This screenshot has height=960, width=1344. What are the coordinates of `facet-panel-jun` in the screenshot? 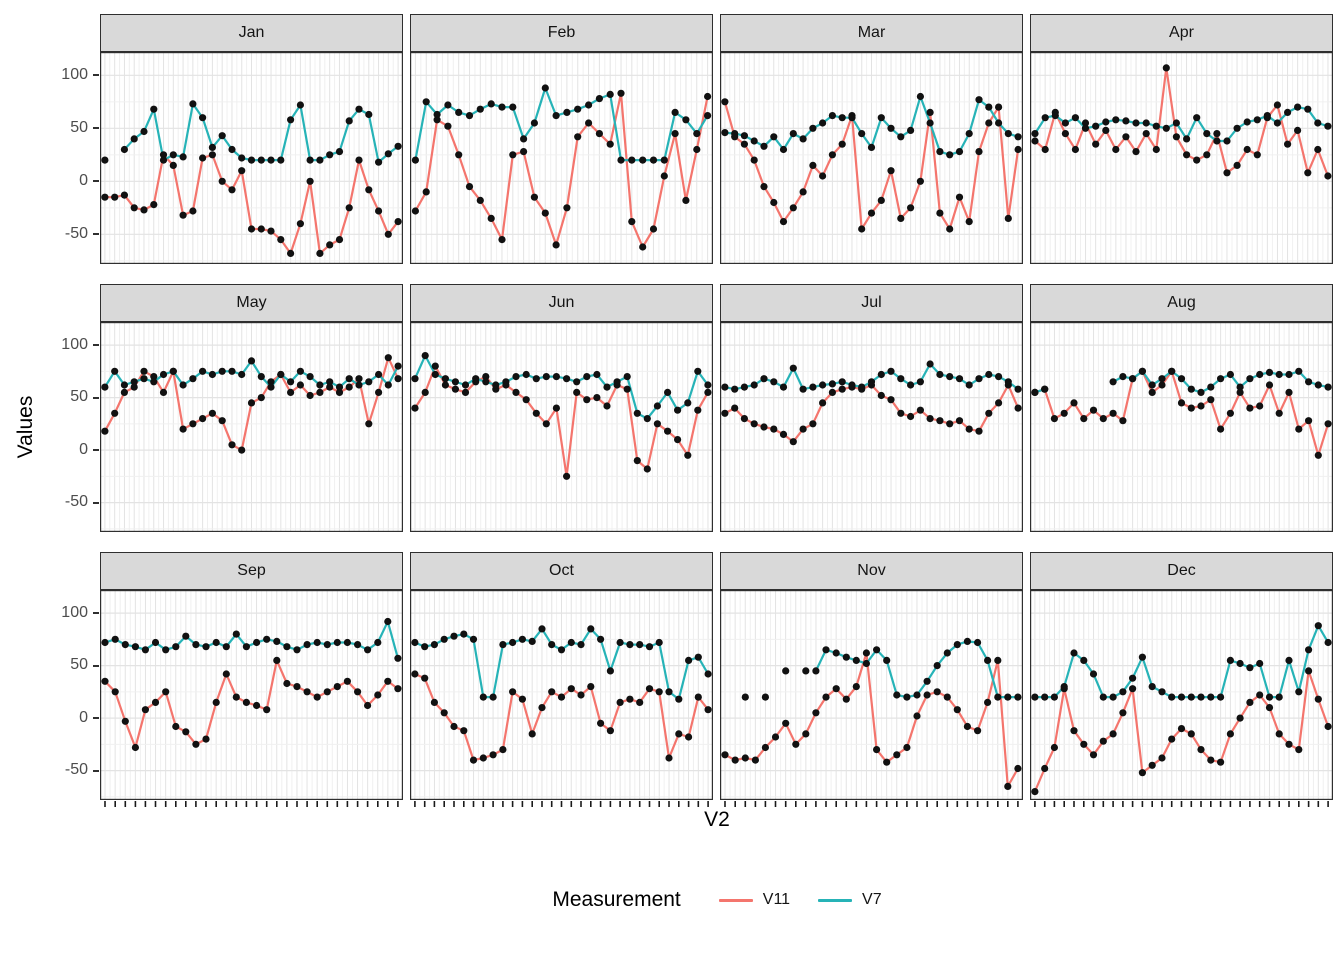 It's located at (561, 427).